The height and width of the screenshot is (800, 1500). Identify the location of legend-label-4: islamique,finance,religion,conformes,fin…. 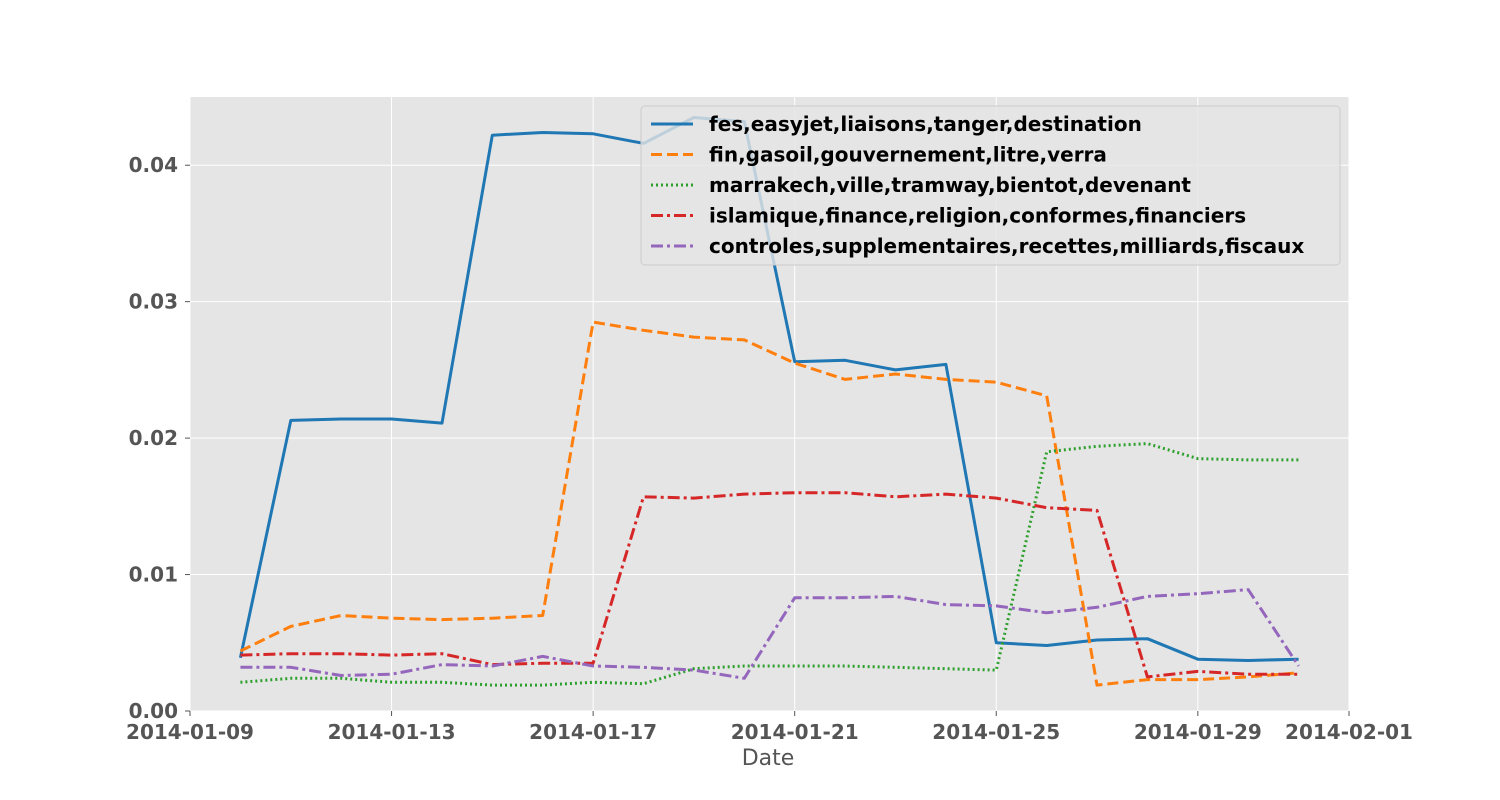
(977, 216).